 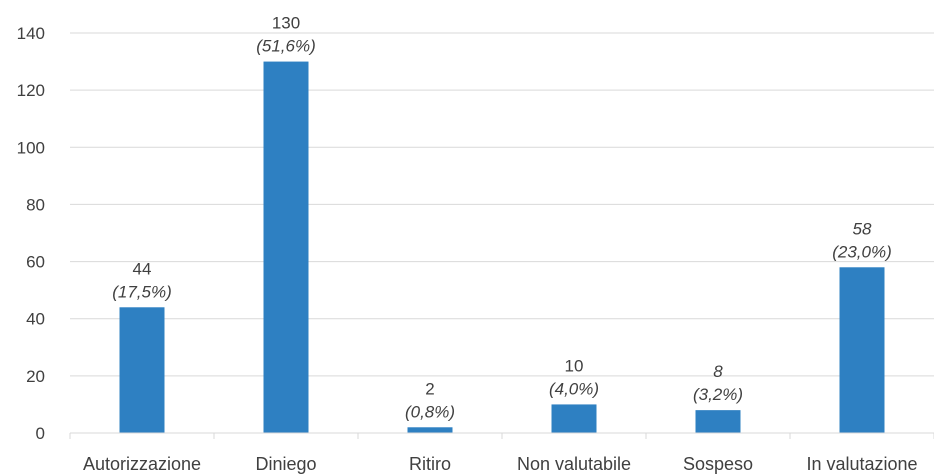 I want to click on bar-ritiro, so click(x=430, y=430).